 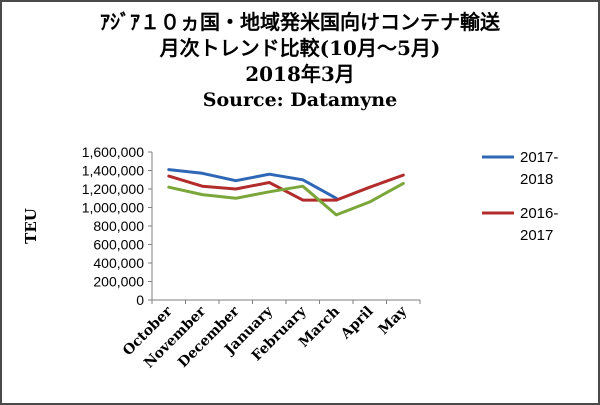 What do you see at coordinates (393, 320) in the screenshot?
I see `x-tick-label: May` at bounding box center [393, 320].